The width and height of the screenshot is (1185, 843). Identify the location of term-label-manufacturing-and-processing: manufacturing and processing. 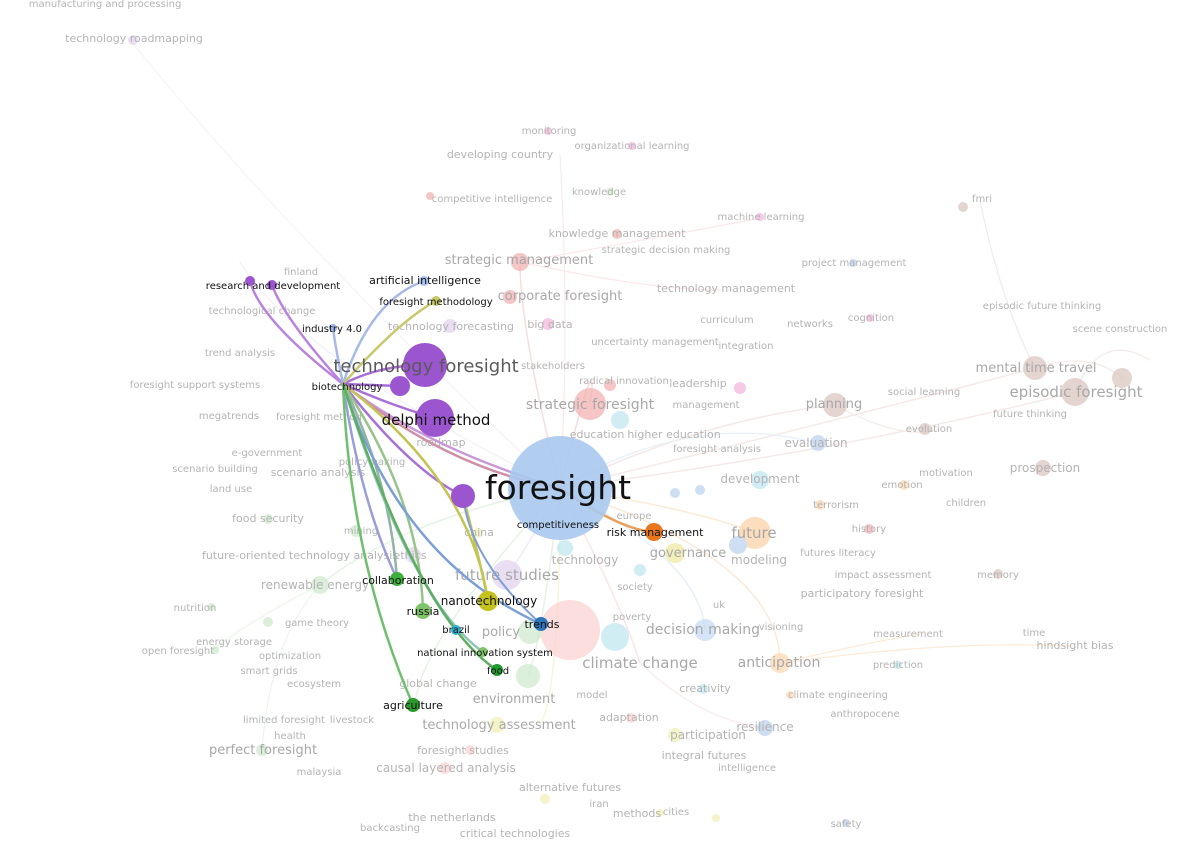
(105, 5).